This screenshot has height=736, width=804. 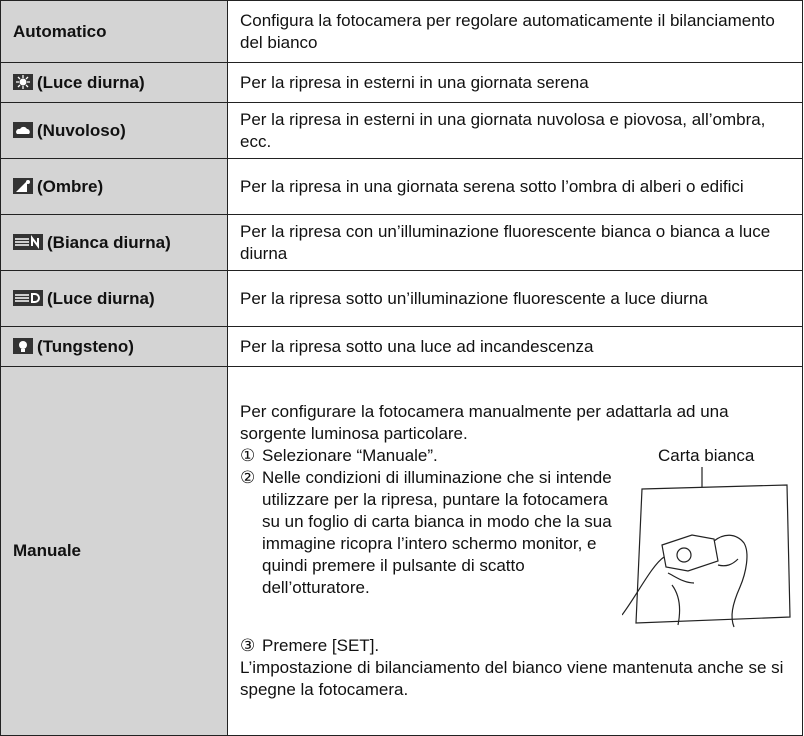 I want to click on step-marker: ①, so click(x=248, y=455).